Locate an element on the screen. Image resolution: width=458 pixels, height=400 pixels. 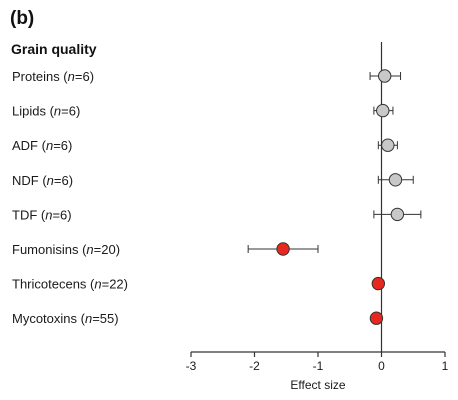
row-label: Fumonisins (n=20) is located at coordinates (66, 249).